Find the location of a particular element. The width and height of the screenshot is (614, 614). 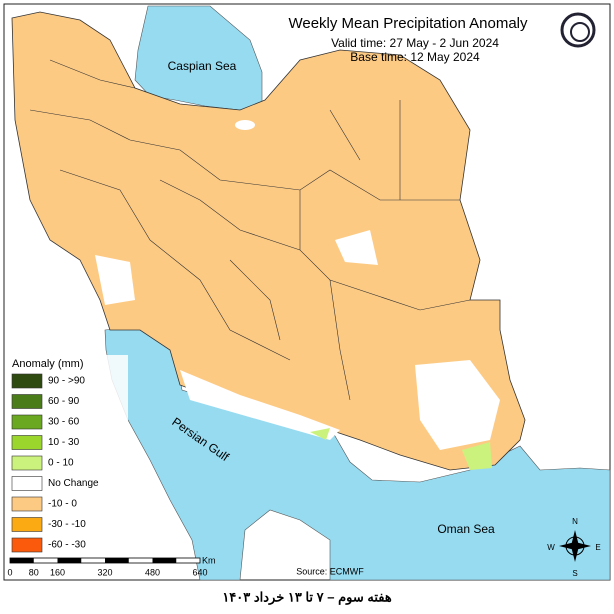

scale-tick-label: 160 is located at coordinates (57, 572).